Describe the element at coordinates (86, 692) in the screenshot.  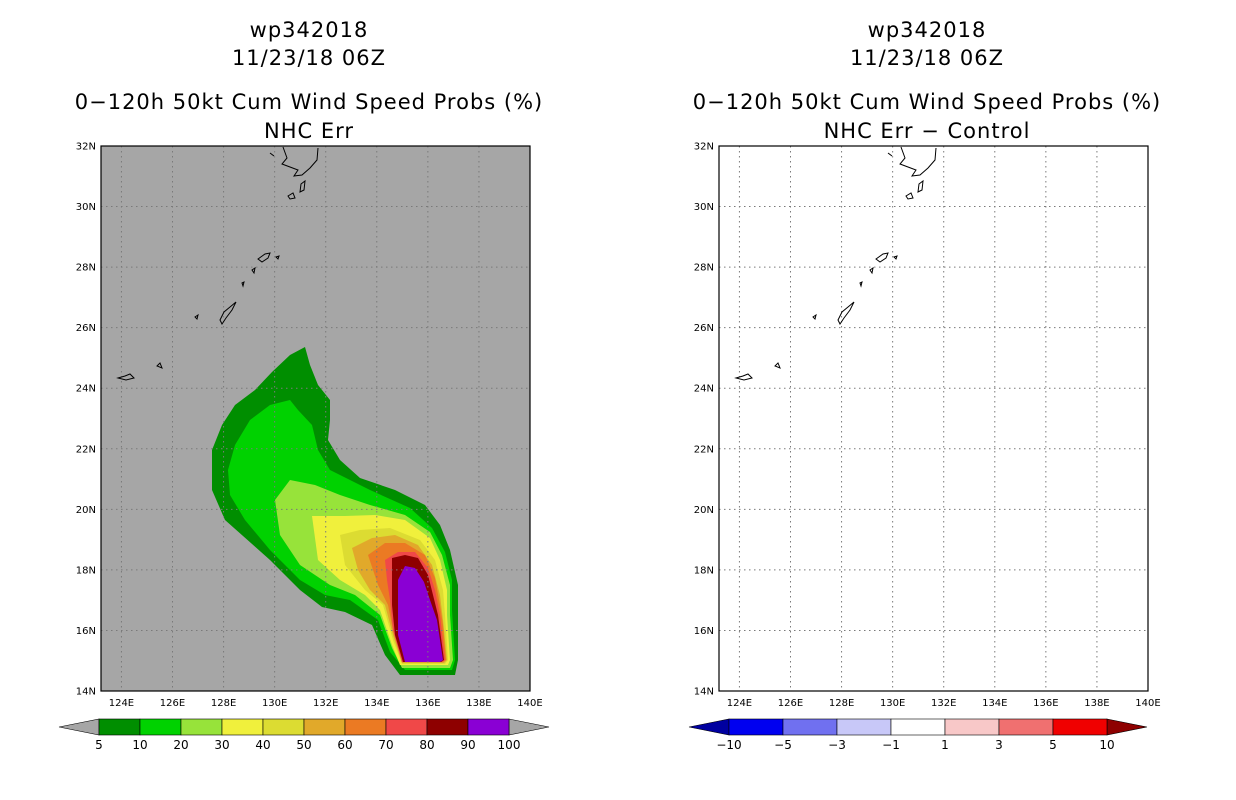
I see `lat-tick-label: 14N` at that location.